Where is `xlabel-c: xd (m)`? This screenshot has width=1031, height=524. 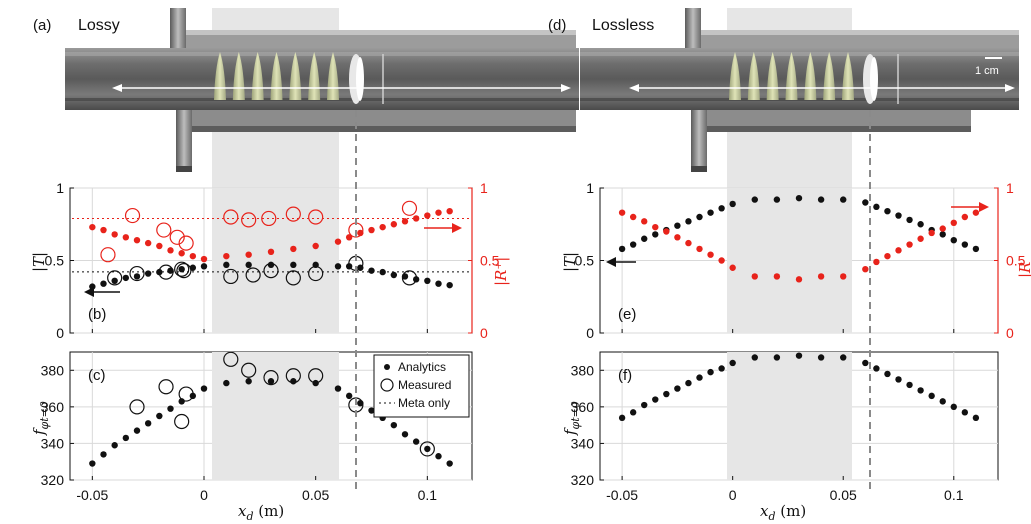
xlabel-c: xd (m) is located at coordinates (261, 512).